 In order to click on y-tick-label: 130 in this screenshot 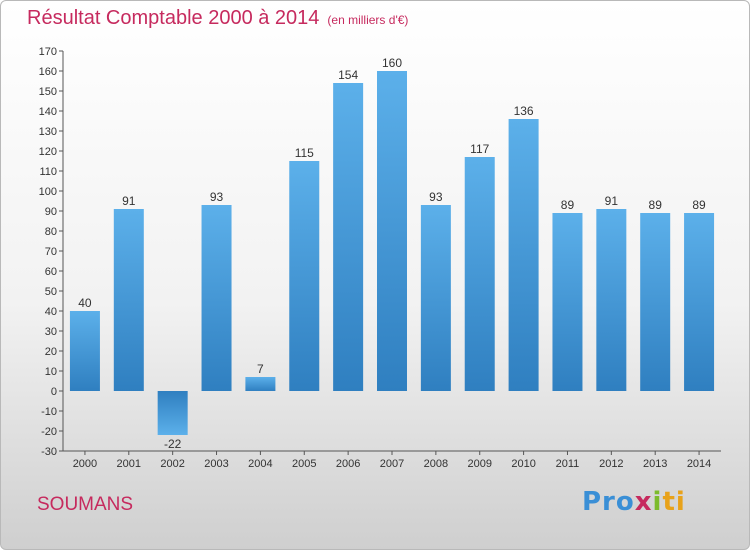, I will do `click(48, 132)`.